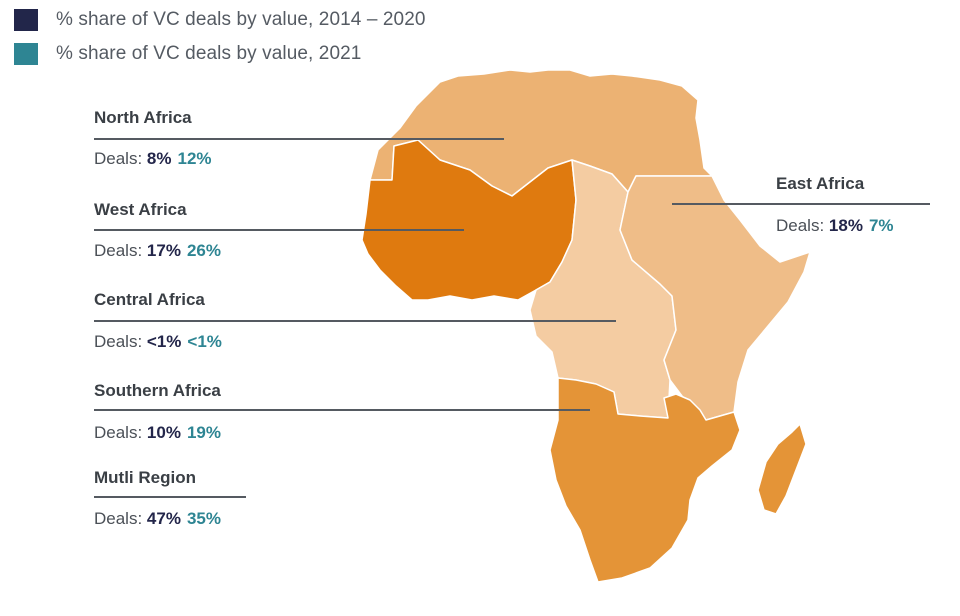  What do you see at coordinates (203, 518) in the screenshot?
I see `multi-region-value-2021: 35%` at bounding box center [203, 518].